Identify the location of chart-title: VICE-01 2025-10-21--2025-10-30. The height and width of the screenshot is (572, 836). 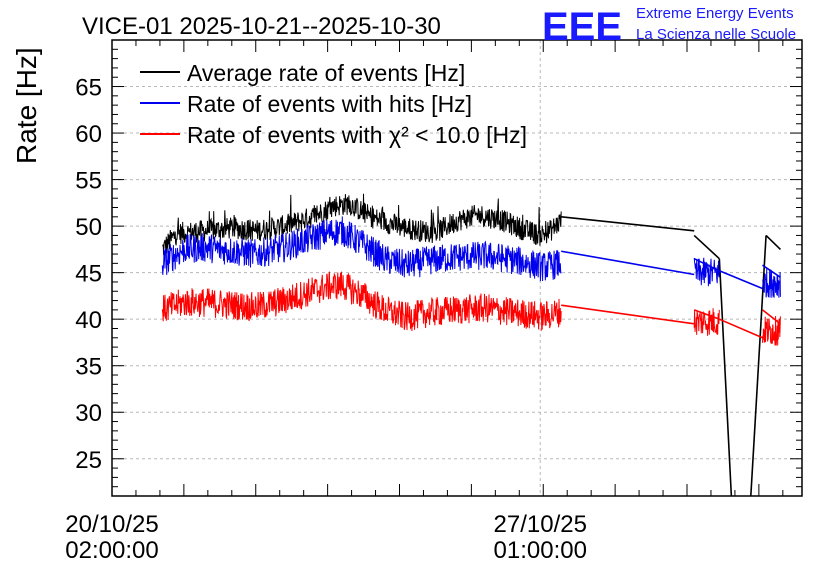
(261, 26).